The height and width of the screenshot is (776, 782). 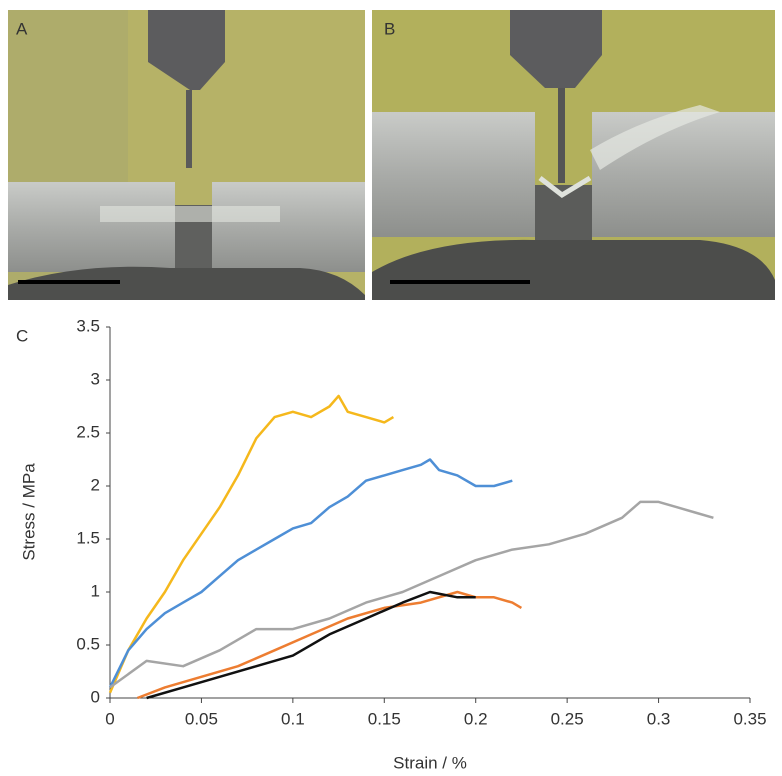 What do you see at coordinates (28, 512) in the screenshot?
I see `y-axis-title: Stress / MPa` at bounding box center [28, 512].